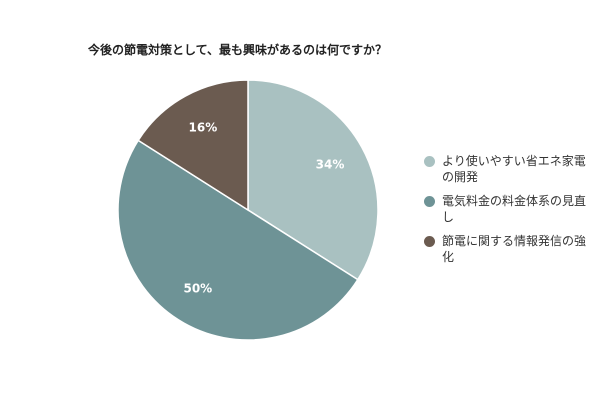 This screenshot has height=400, width=600. Describe the element at coordinates (203, 127) in the screenshot. I see `value-label: 16%` at that location.